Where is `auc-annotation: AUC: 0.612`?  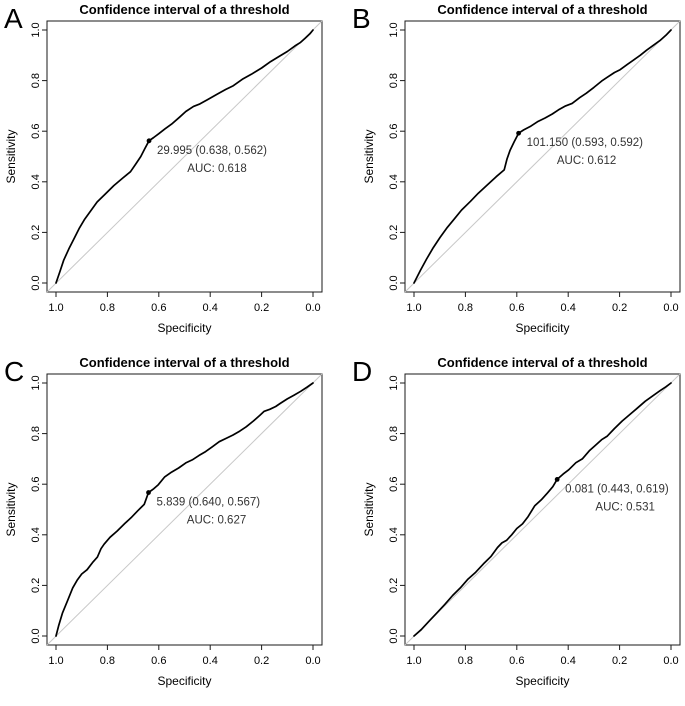 auc-annotation: AUC: 0.612 is located at coordinates (586, 161).